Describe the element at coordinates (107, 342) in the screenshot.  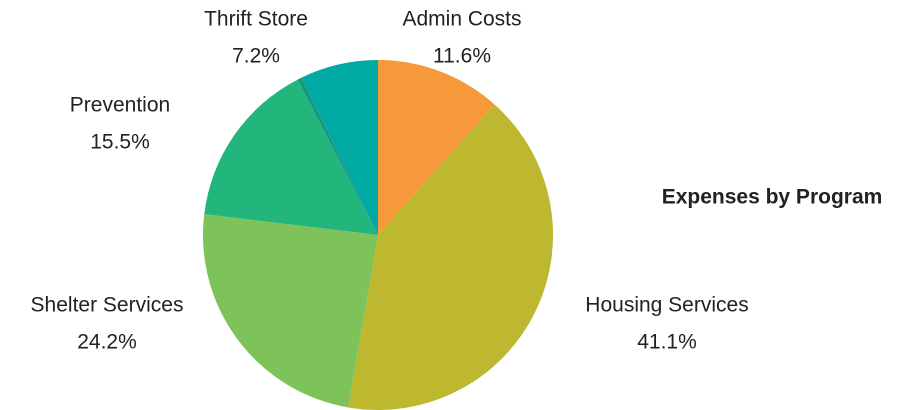
I see `slice-value-label: 24.2%` at that location.